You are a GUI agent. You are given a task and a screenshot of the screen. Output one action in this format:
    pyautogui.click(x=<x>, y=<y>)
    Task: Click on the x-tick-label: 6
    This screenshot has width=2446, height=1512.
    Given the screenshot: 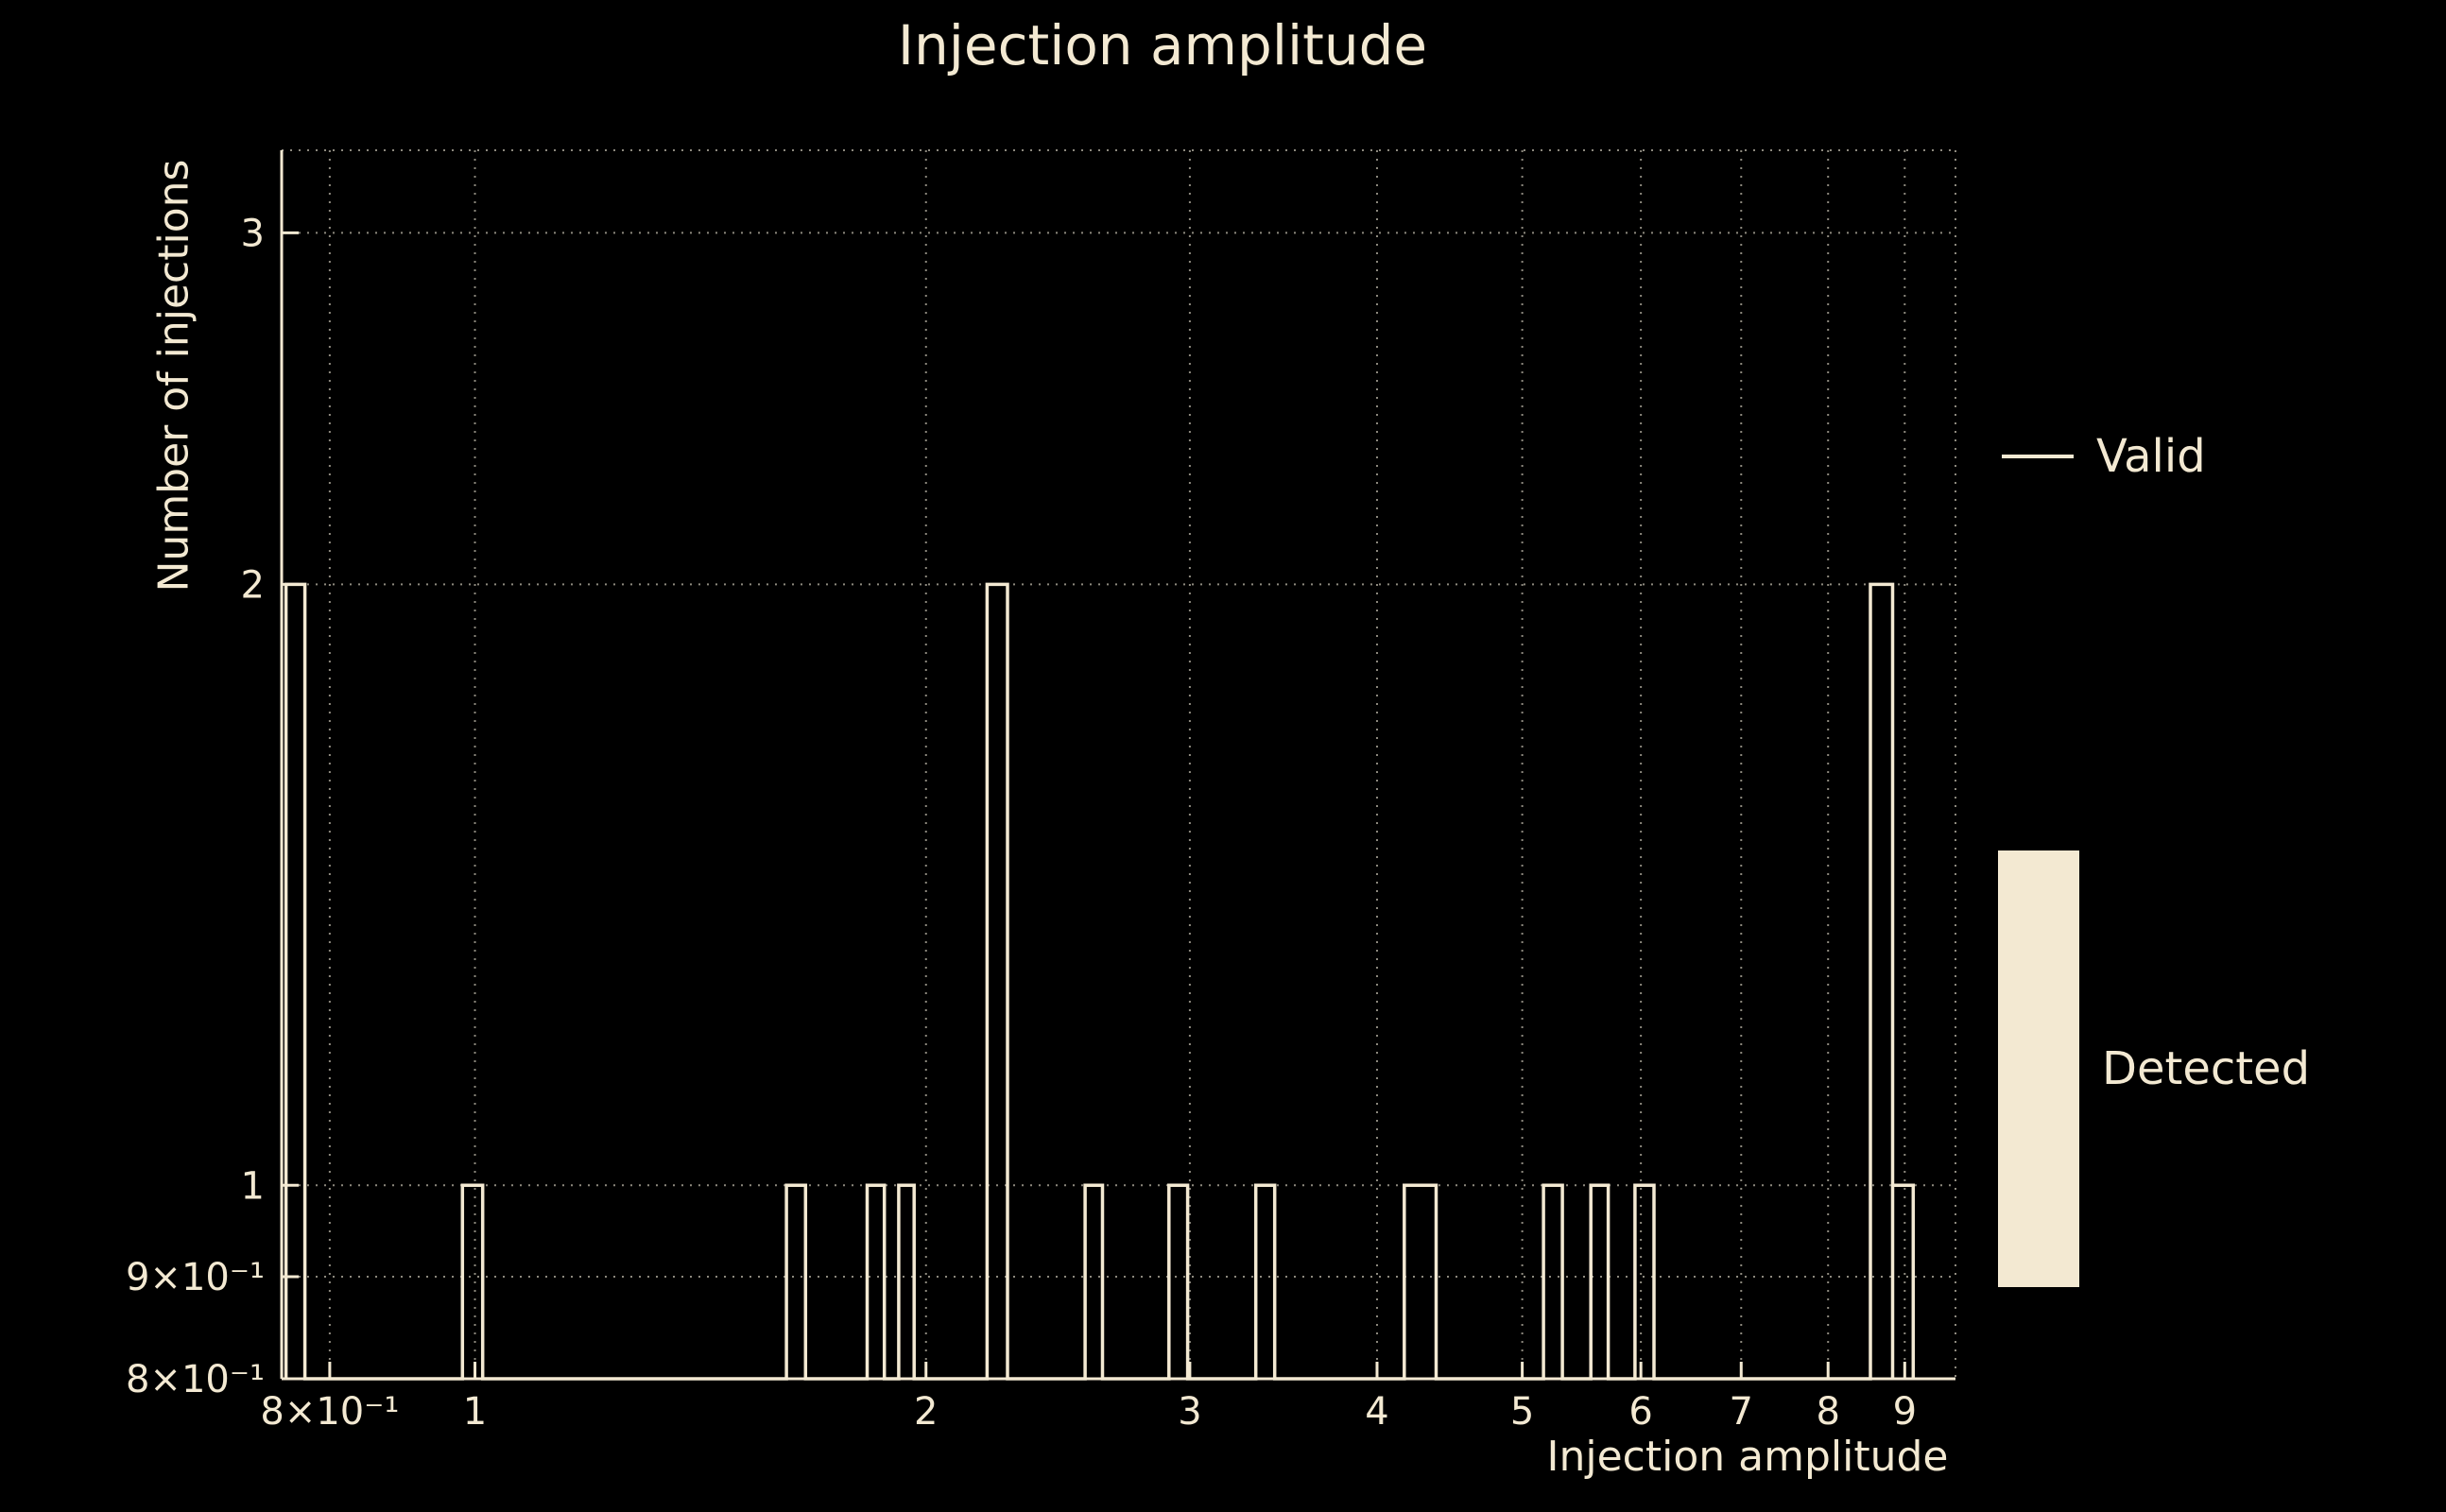 What is the action you would take?
    pyautogui.click(x=1640, y=1412)
    